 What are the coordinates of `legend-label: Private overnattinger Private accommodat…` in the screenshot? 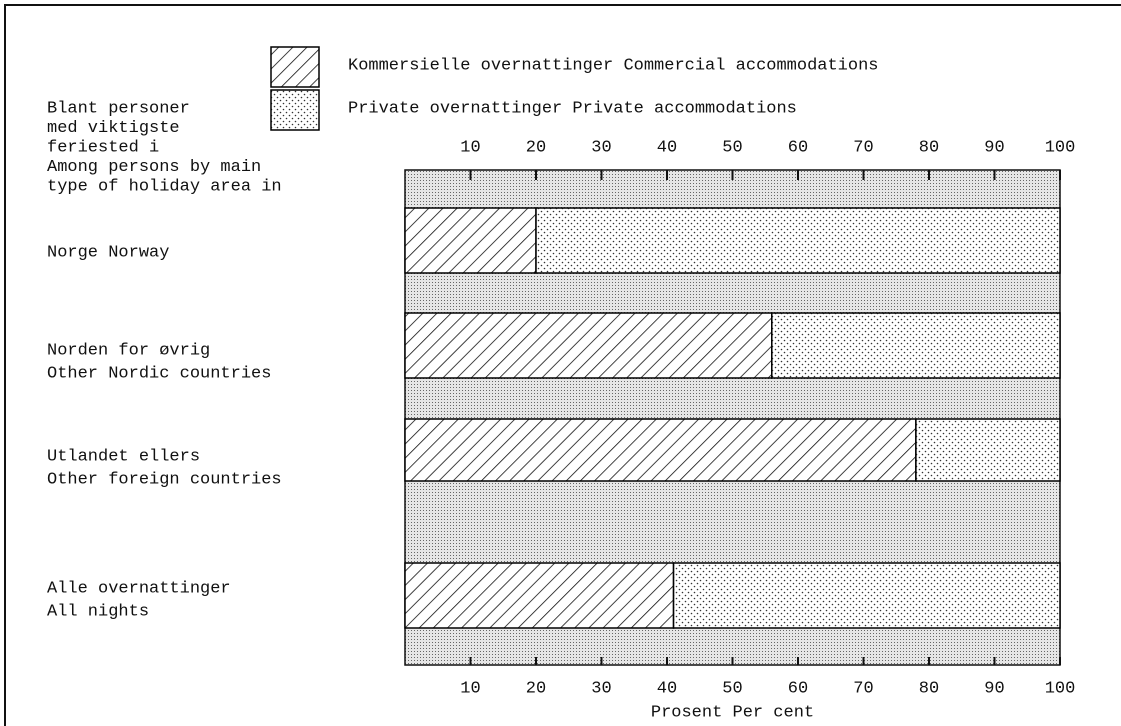 It's located at (572, 108).